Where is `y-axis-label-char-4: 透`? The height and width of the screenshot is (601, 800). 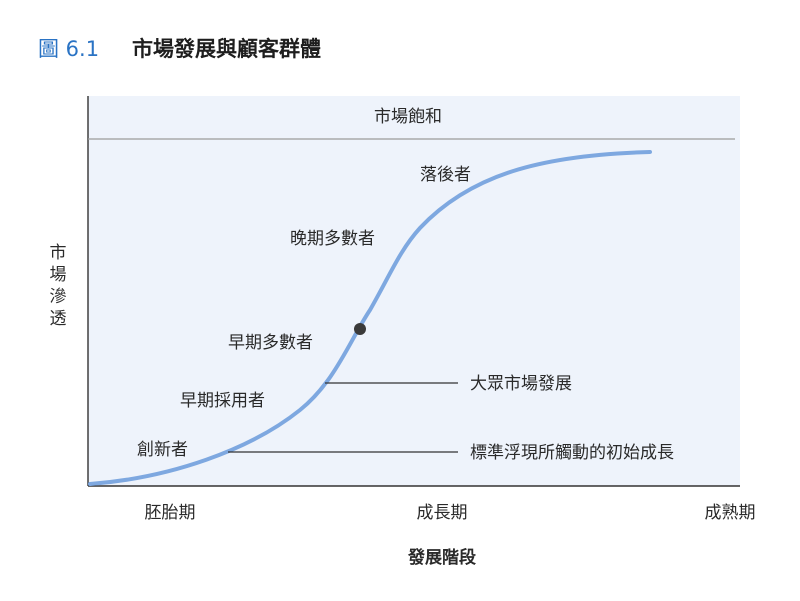 y-axis-label-char-4: 透 is located at coordinates (58, 319).